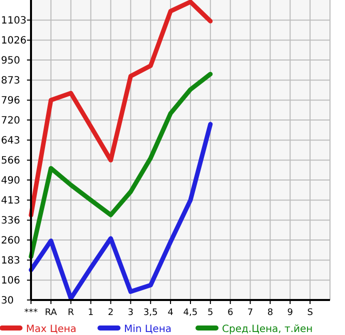 The height and width of the screenshot is (335, 345). Describe the element at coordinates (270, 313) in the screenshot. I see `x-tick-label: 8` at that location.